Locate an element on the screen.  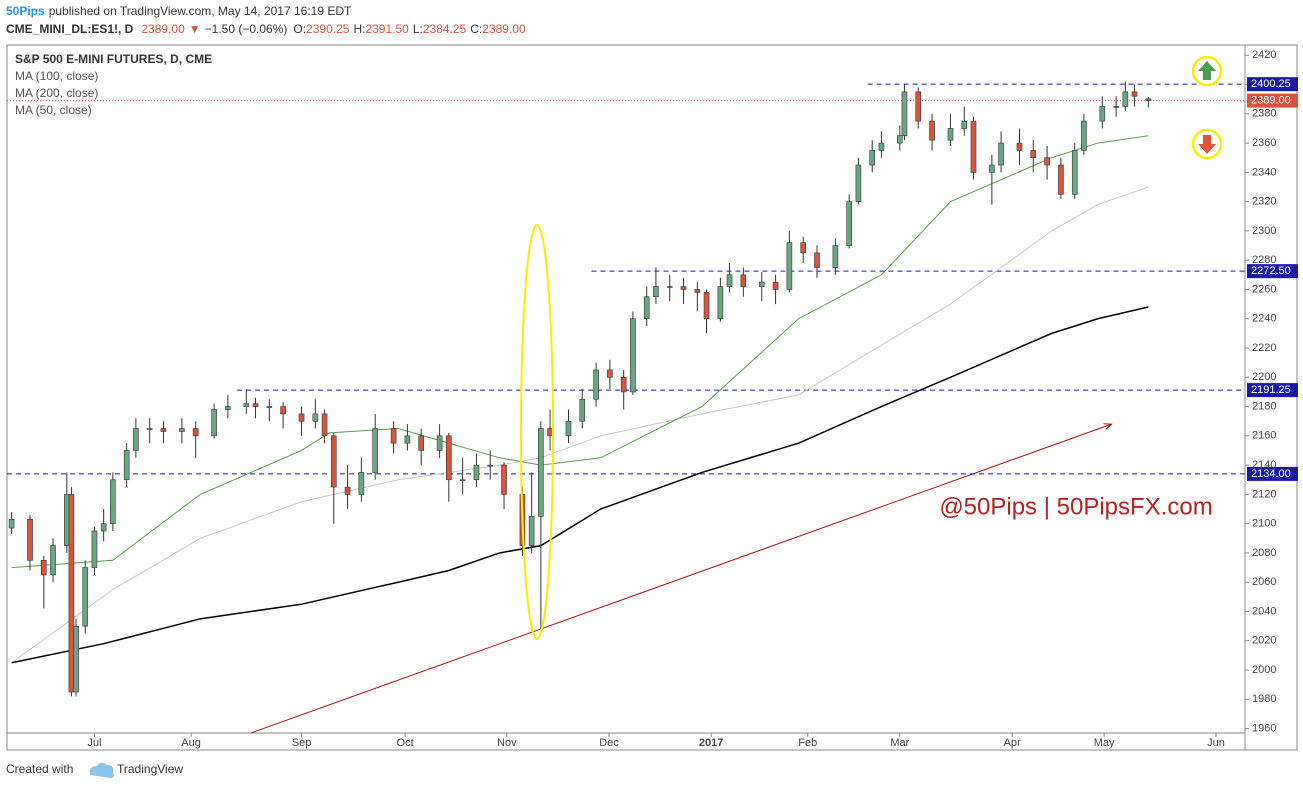
legend-entry: MA (100, close) is located at coordinates (56, 76).